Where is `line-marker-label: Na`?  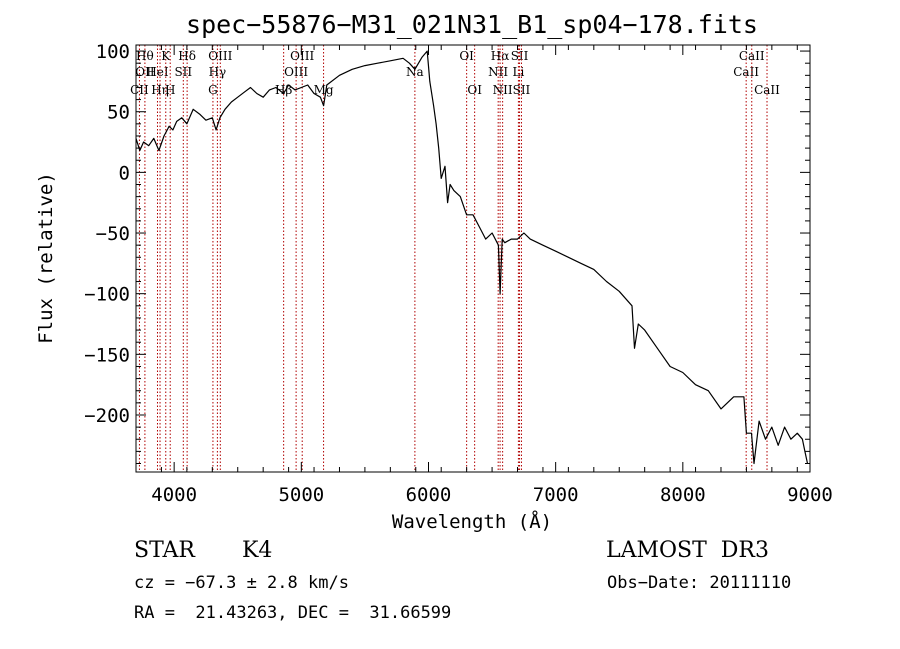
line-marker-label: Na is located at coordinates (415, 72).